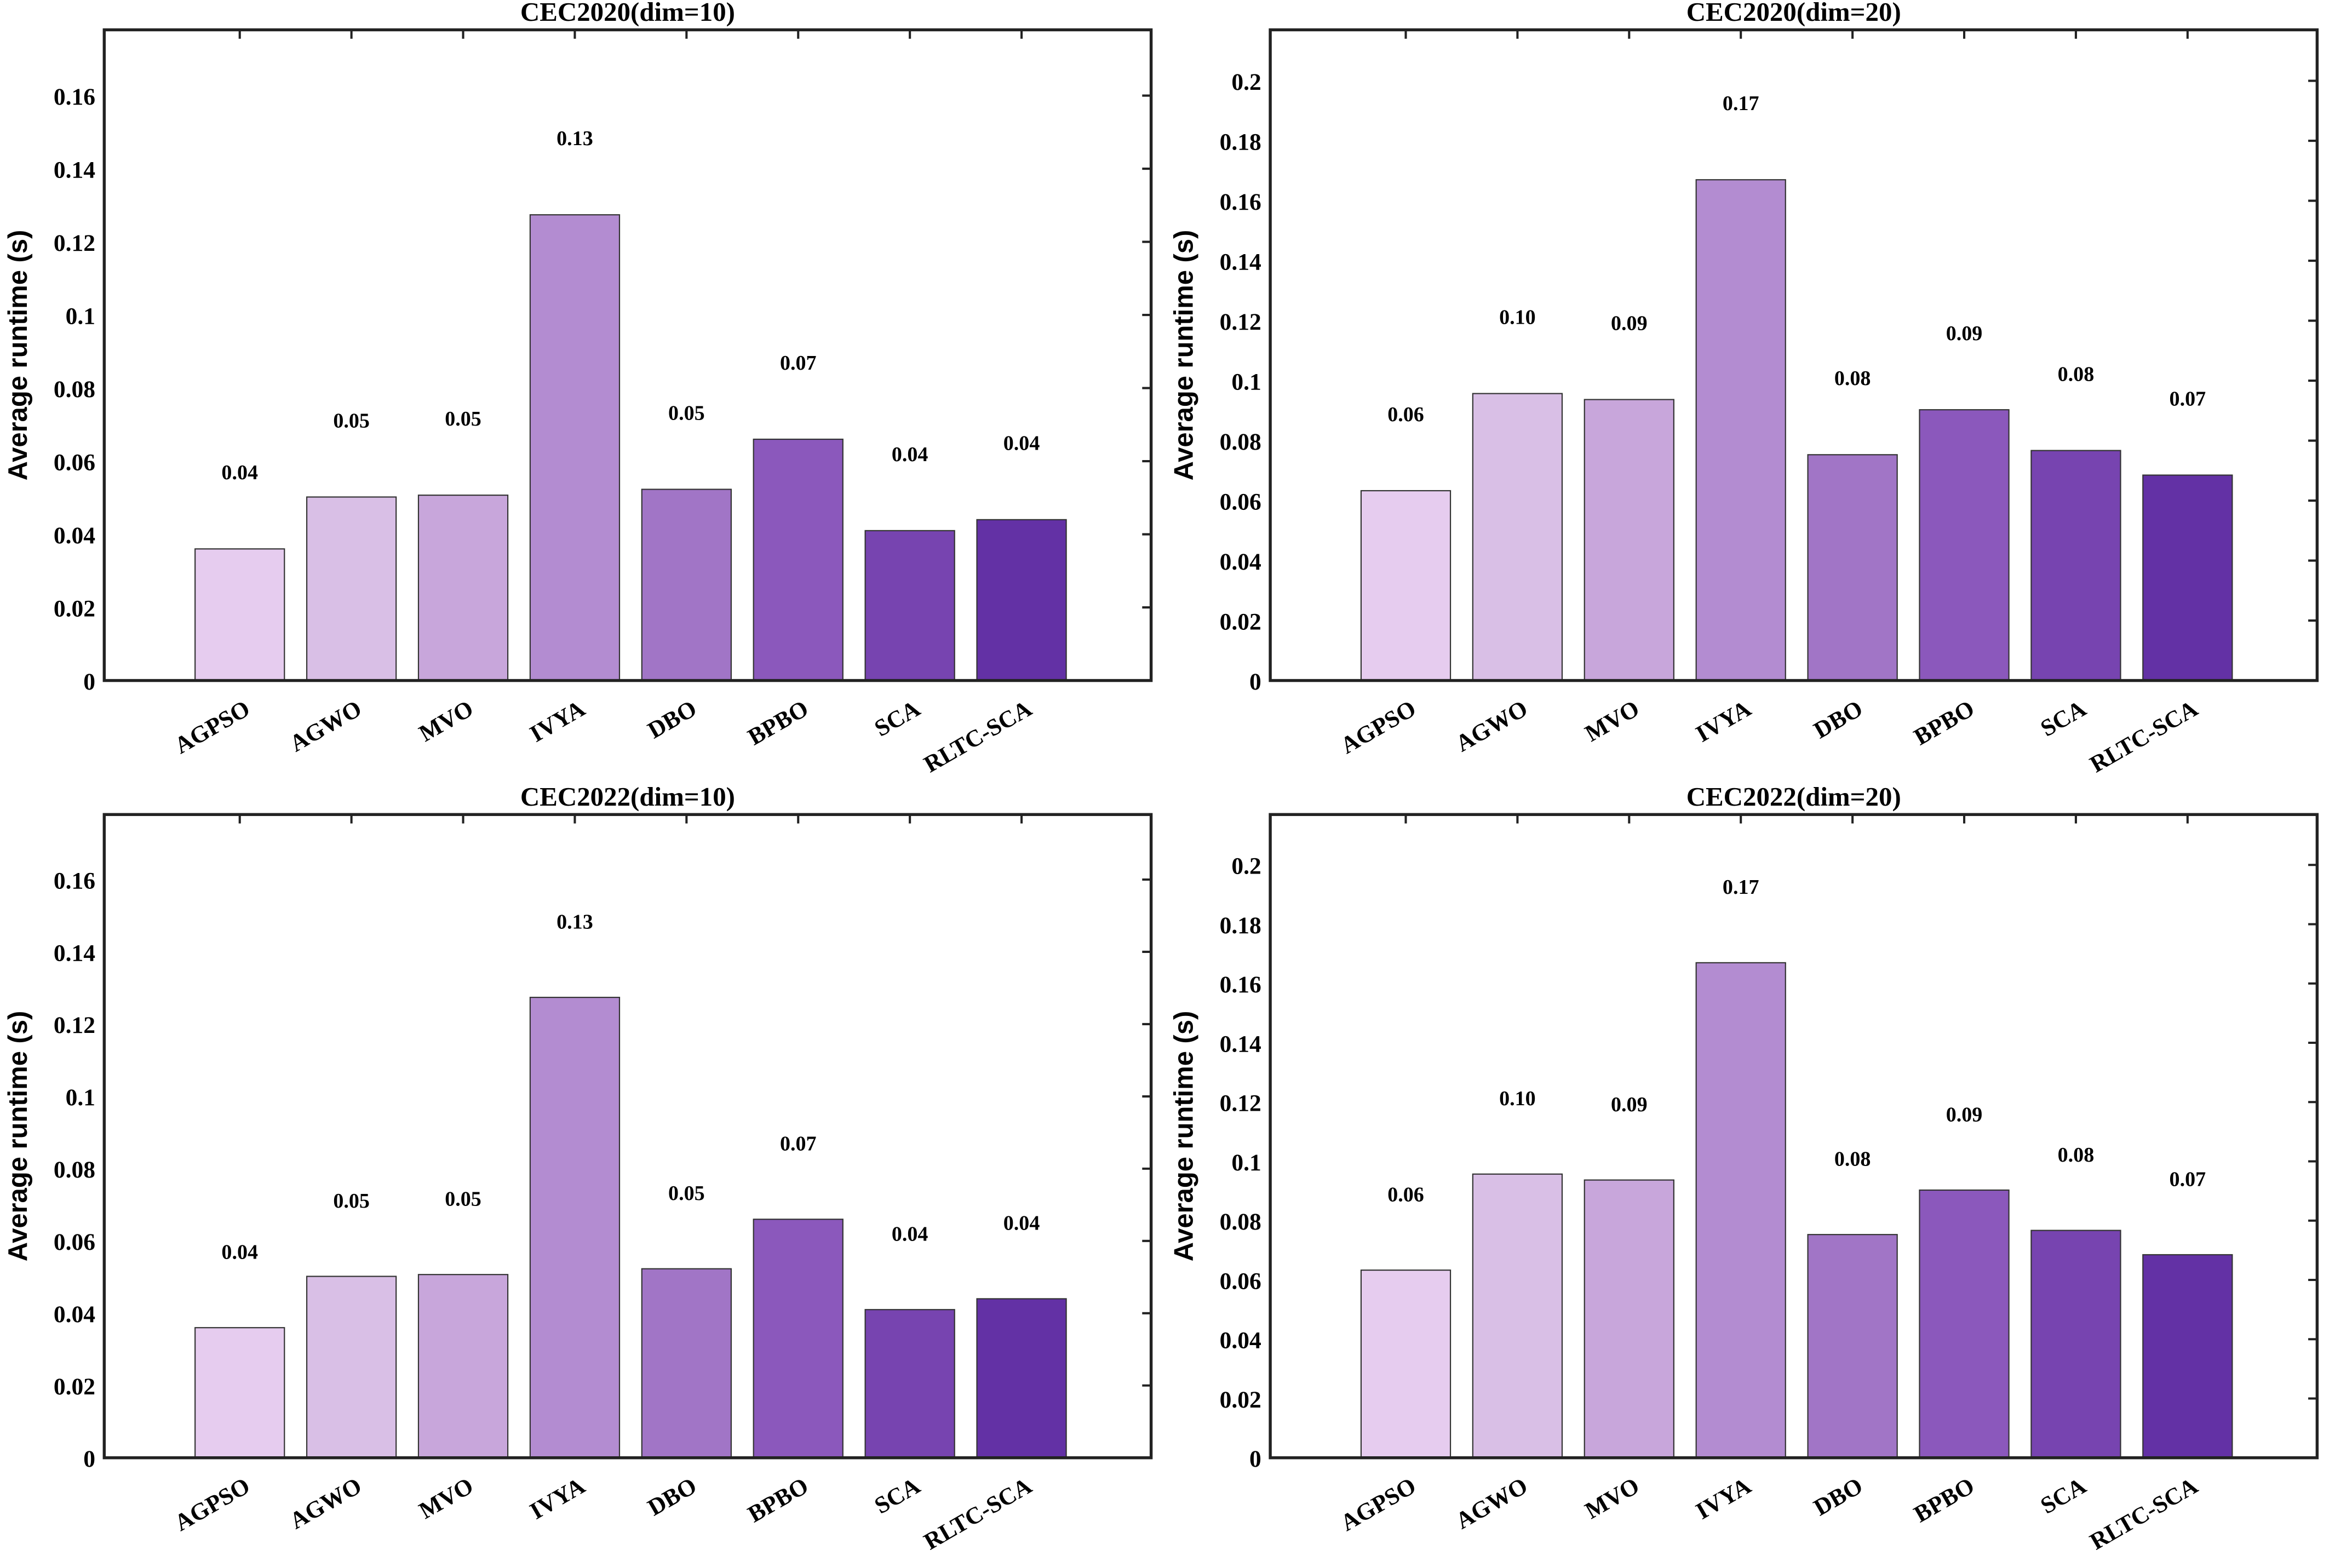 Image resolution: width=2335 pixels, height=1568 pixels. What do you see at coordinates (575, 921) in the screenshot?
I see `data-label: 0.13` at bounding box center [575, 921].